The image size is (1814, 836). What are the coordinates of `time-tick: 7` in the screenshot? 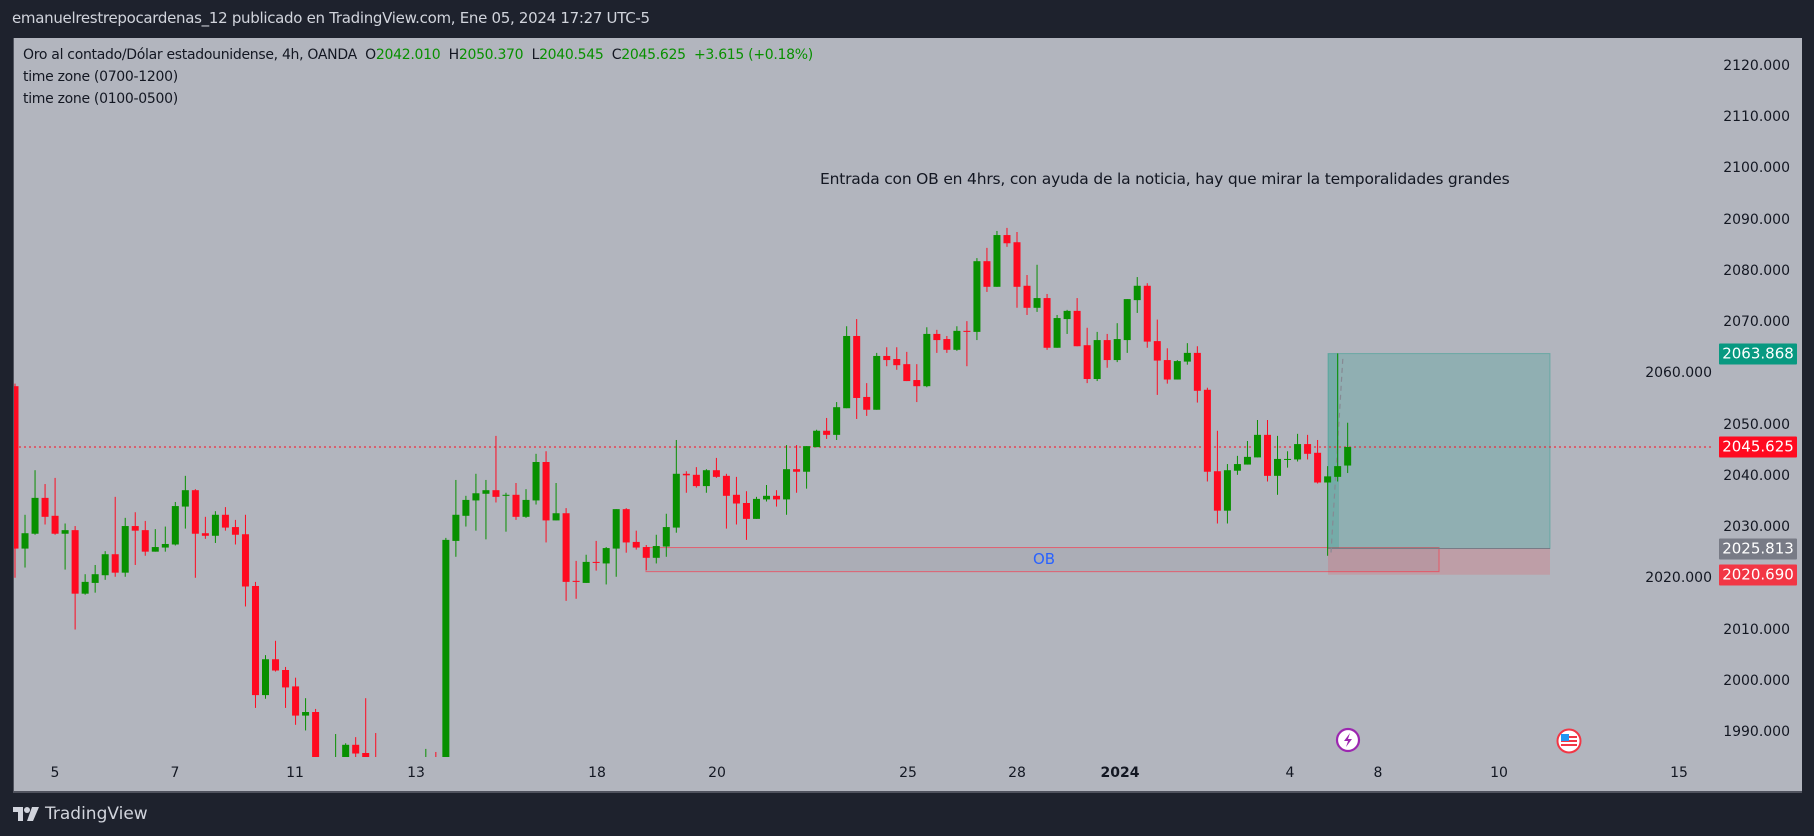 It's located at (175, 773).